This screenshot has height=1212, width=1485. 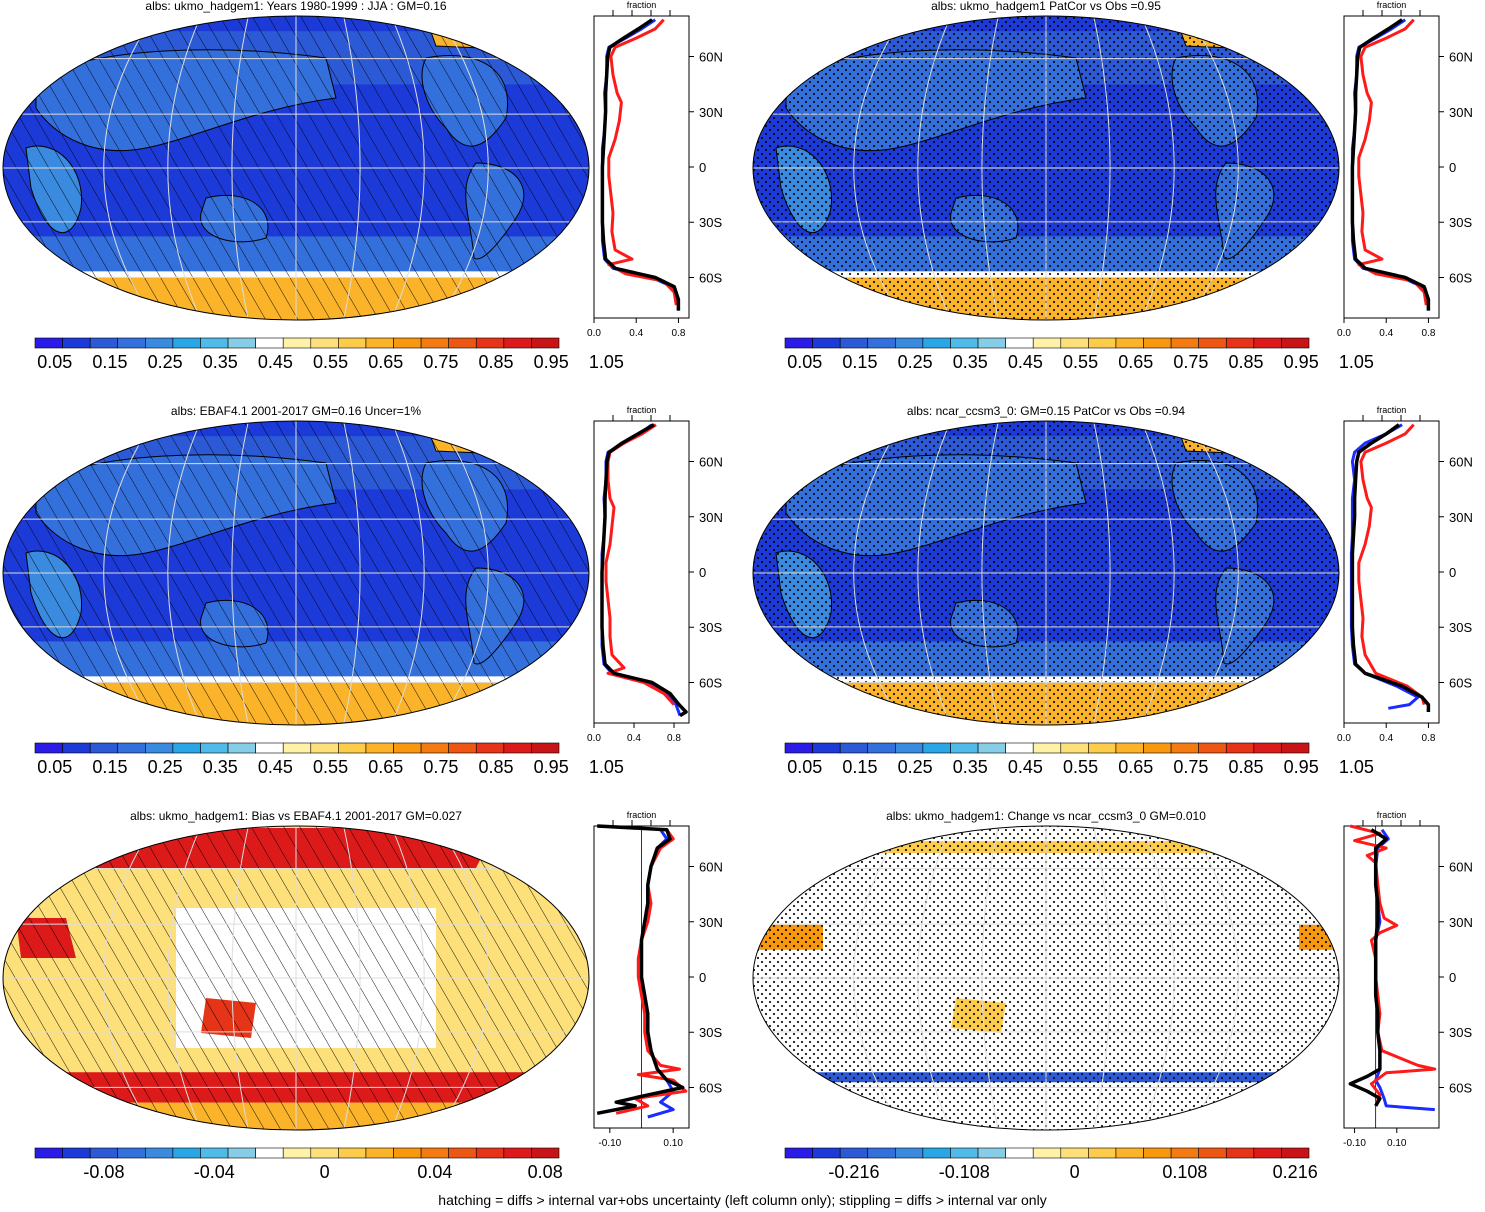 I want to click on panel-title: albs: ukmo_hadgem1 PatCor vs Obs =0.95, so click(x=1046, y=6).